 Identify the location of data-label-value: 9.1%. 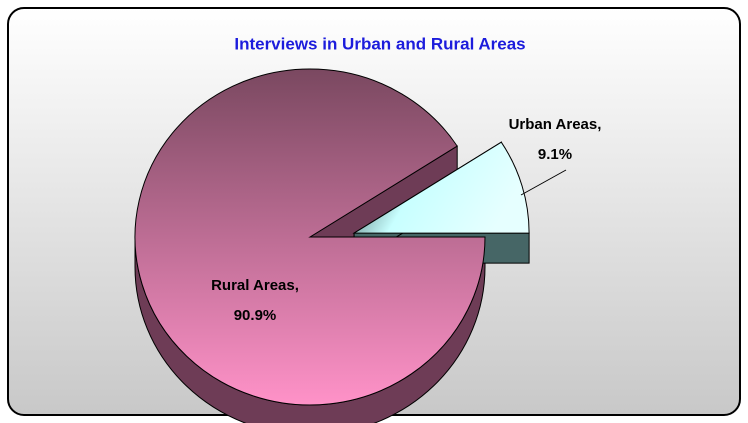
(555, 154).